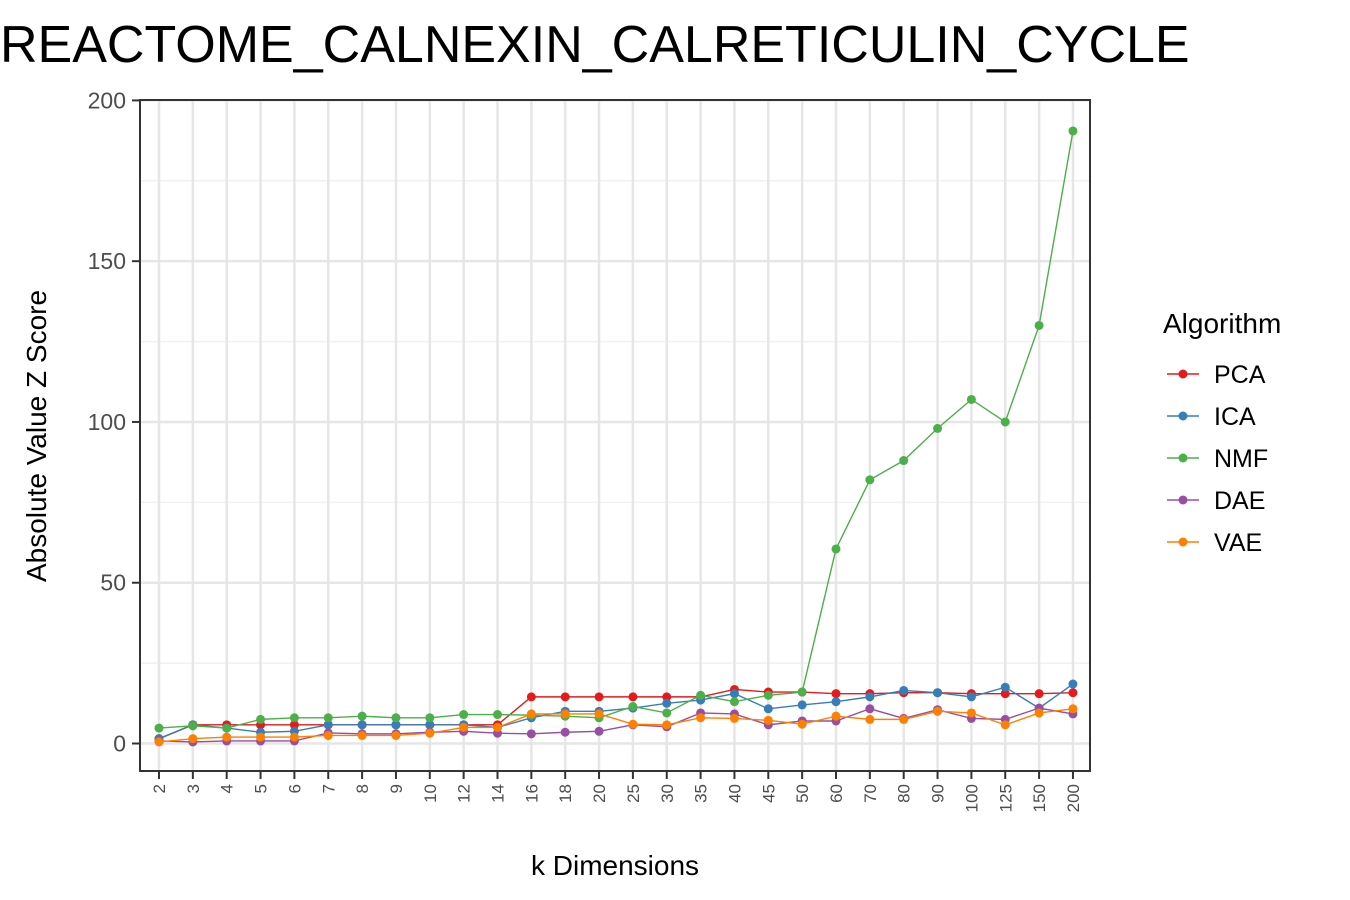 The height and width of the screenshot is (900, 1350). Describe the element at coordinates (1211, 417) in the screenshot. I see `legend-item-ica: ICA` at that location.